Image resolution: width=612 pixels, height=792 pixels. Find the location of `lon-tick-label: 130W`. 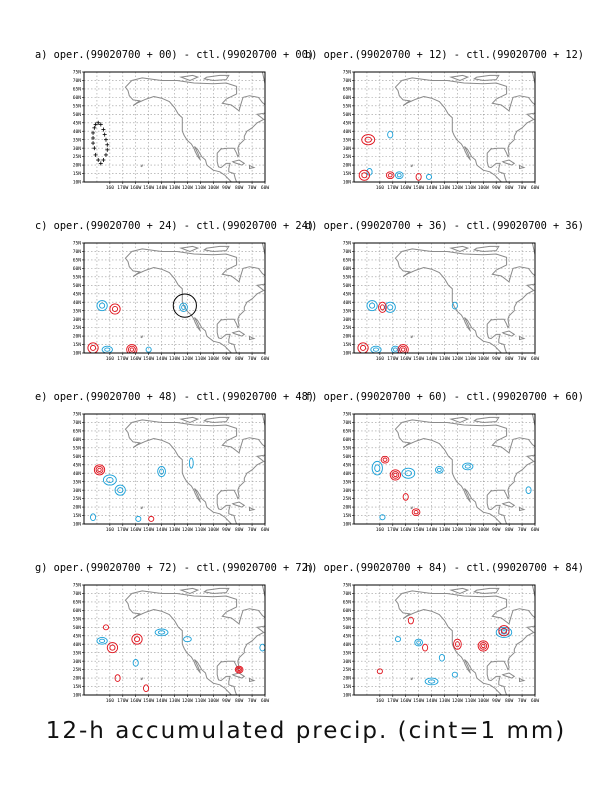

lon-tick-label: 130W is located at coordinates (444, 701).